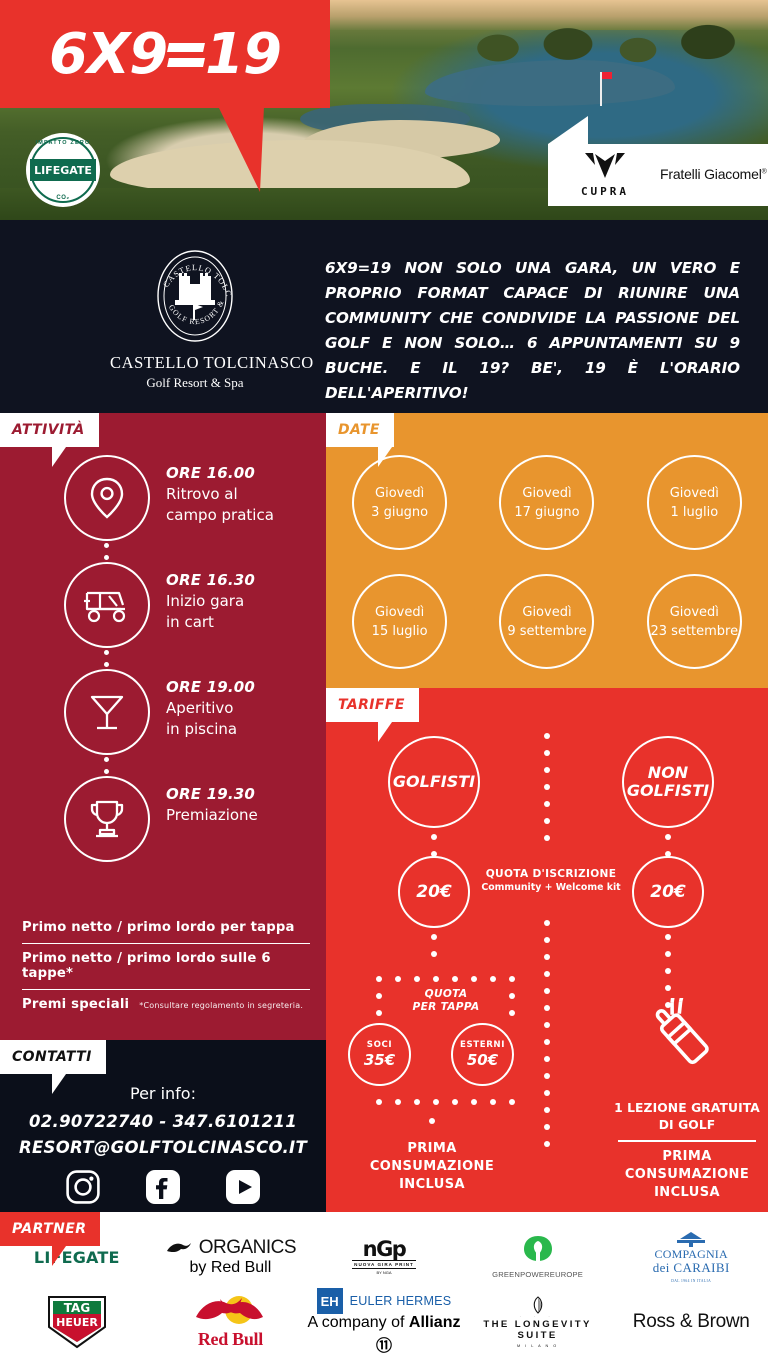  I want to click on redbull-logo-icon, so click(230, 1309).